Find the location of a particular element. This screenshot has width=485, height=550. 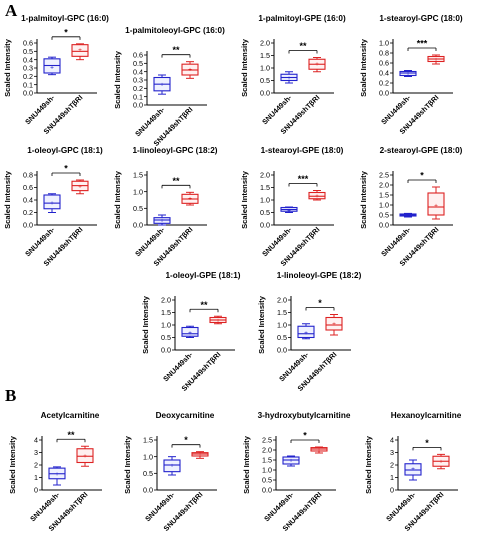

y-tick-label: 0 is located at coordinates (36, 490).